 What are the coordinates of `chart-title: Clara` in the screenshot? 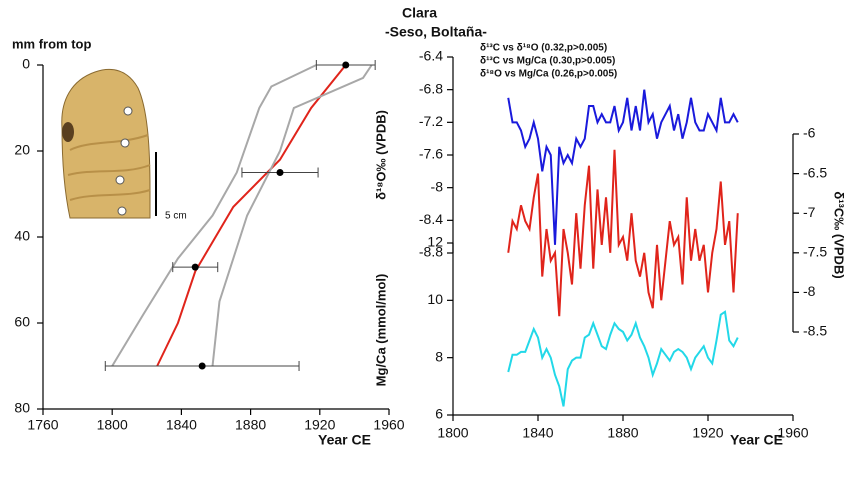 It's located at (419, 13).